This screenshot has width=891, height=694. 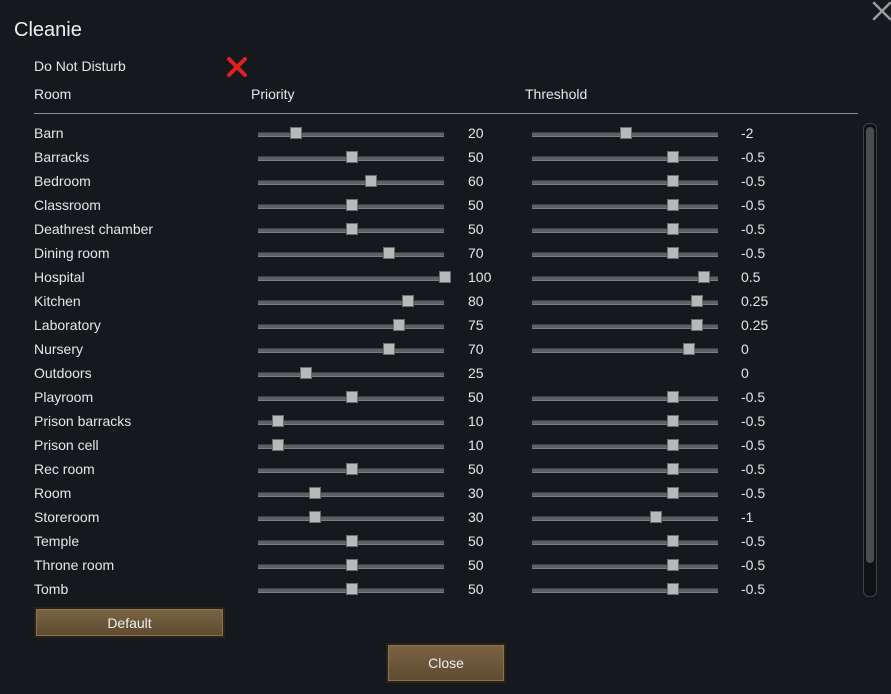 What do you see at coordinates (445, 133) in the screenshot?
I see `room-row: Barn 20 -2` at bounding box center [445, 133].